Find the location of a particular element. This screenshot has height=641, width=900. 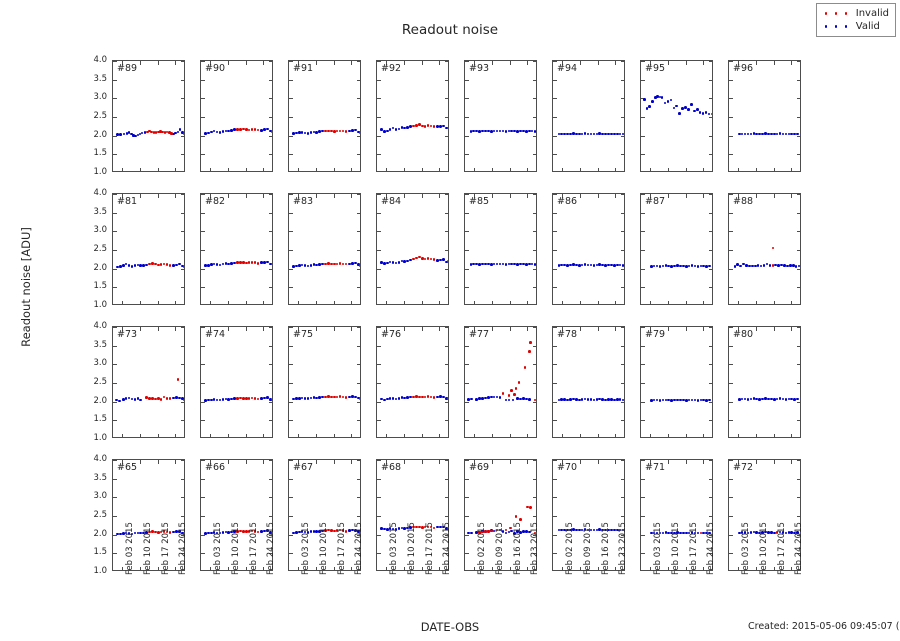

y-tick-label: 2.0 is located at coordinates (100, 267).